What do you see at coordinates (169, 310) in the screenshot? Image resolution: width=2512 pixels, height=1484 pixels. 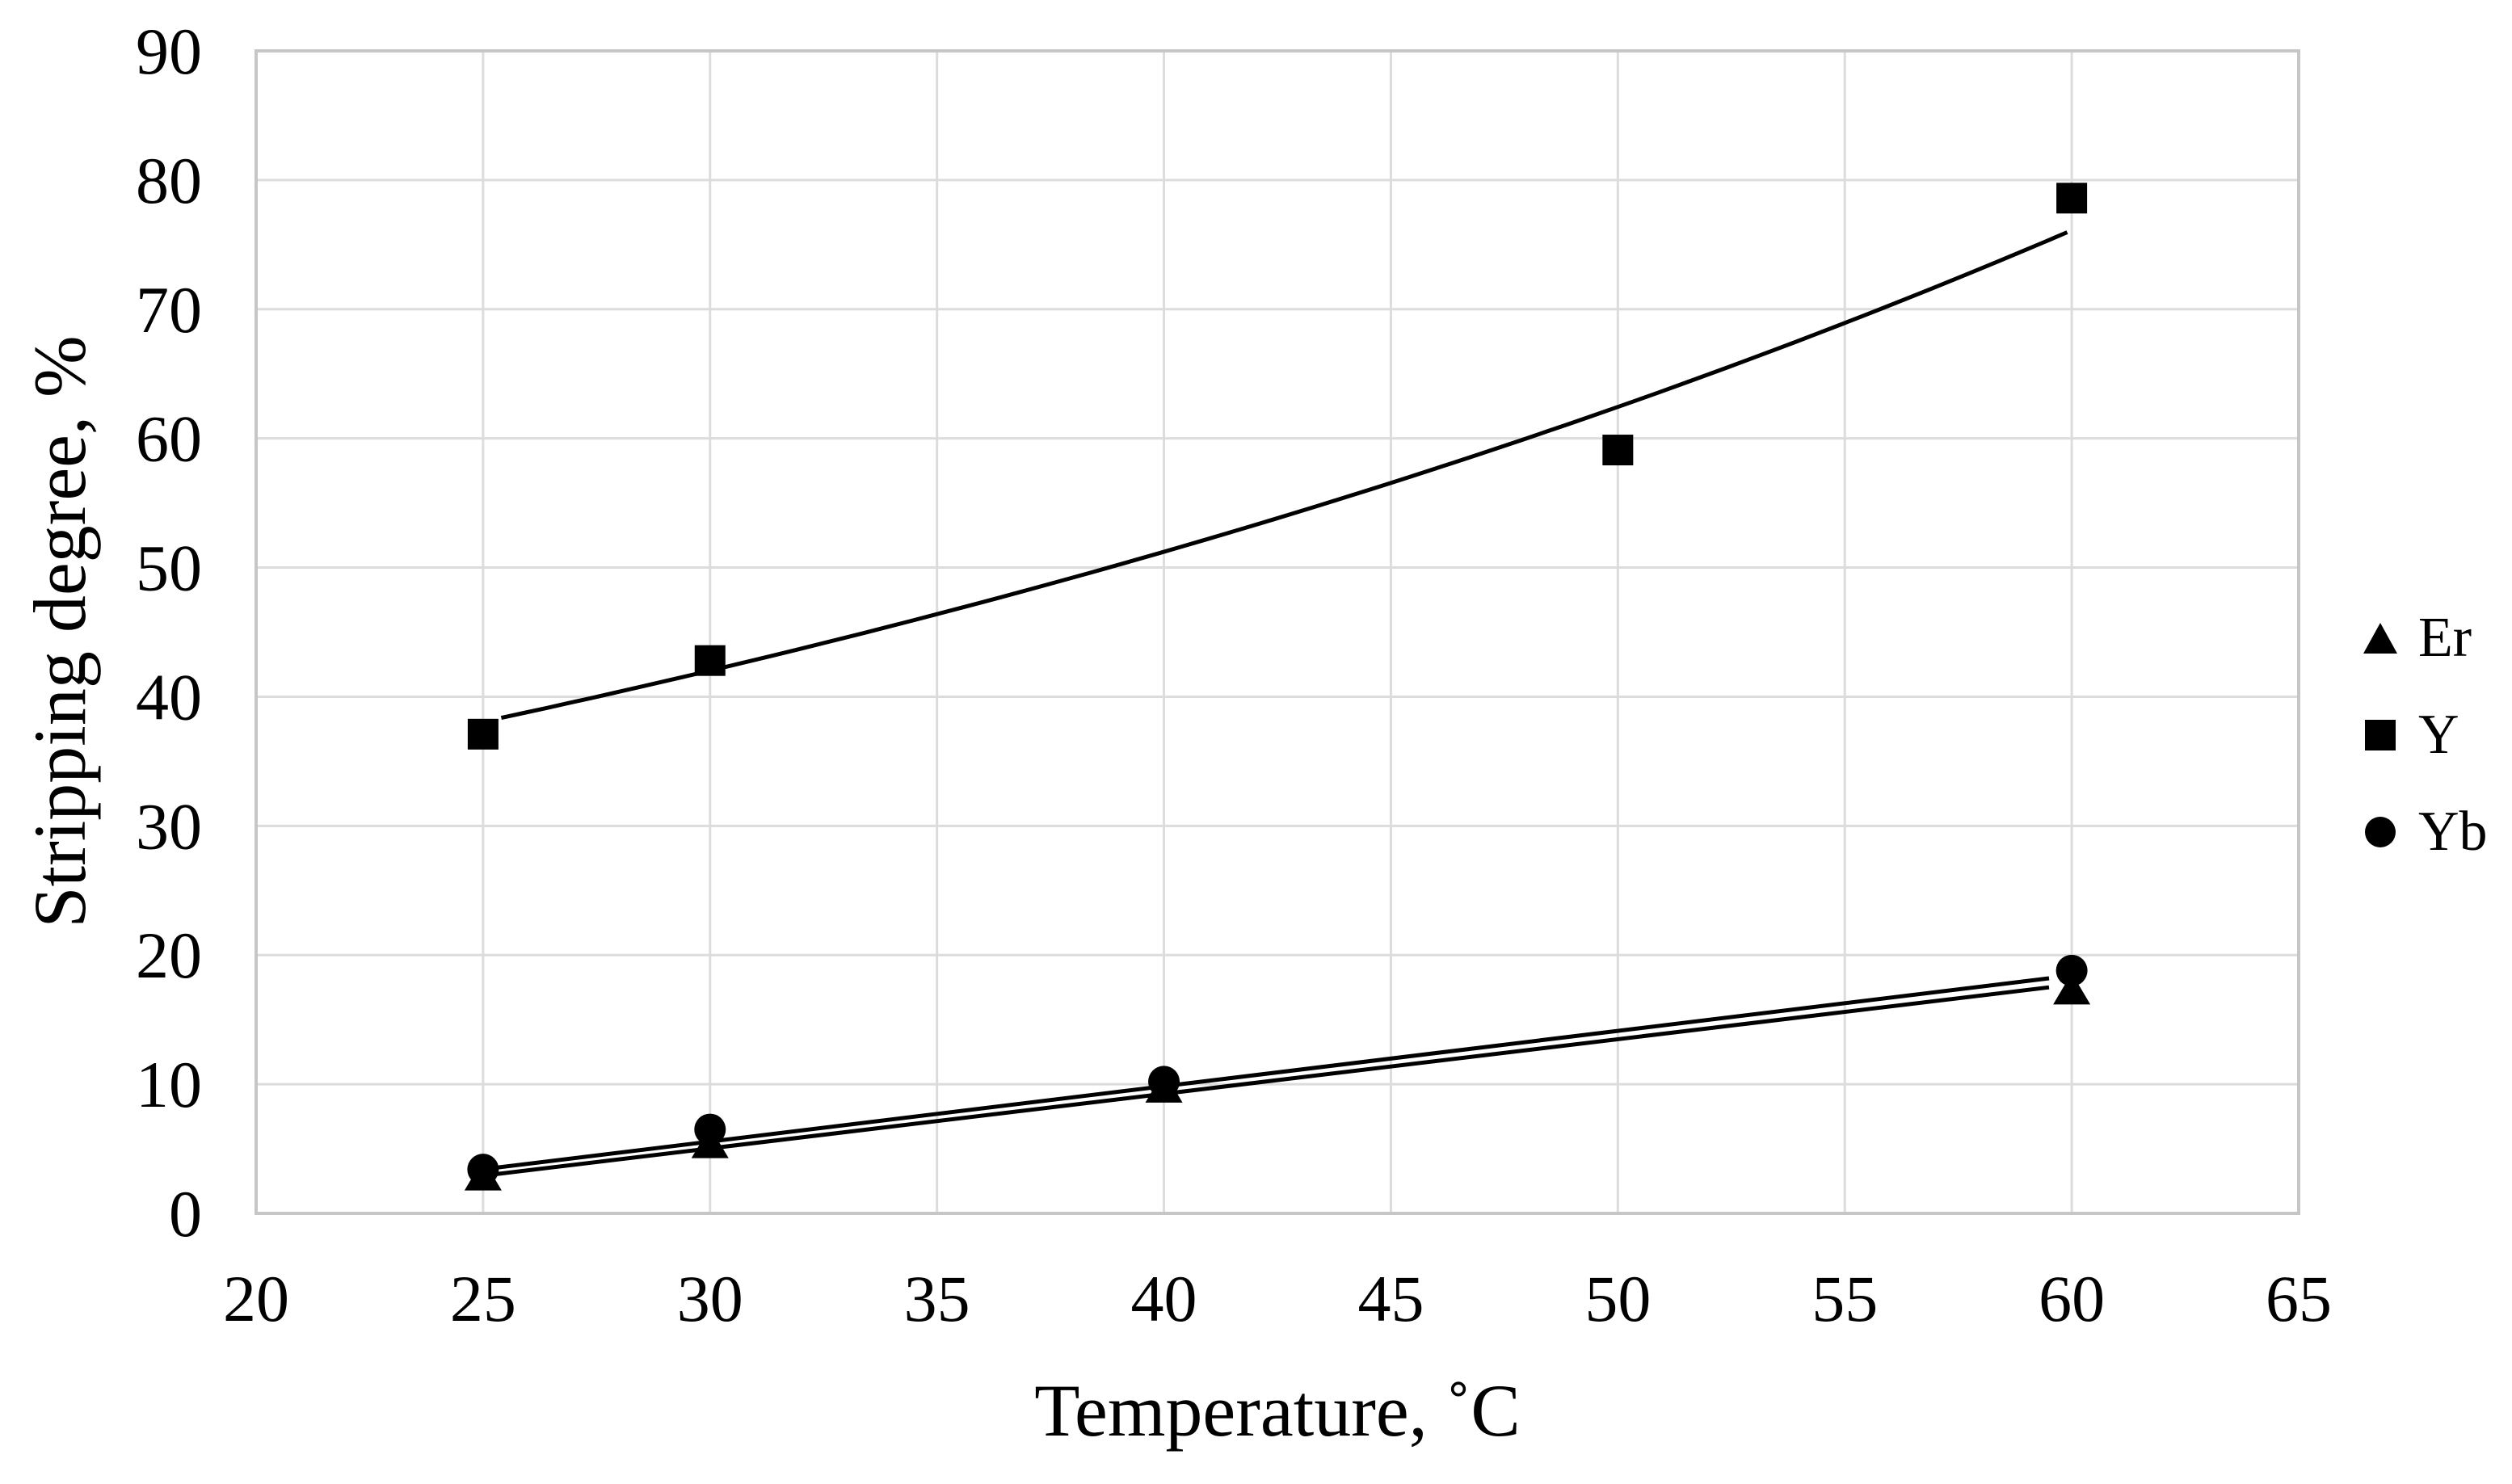 I see `y-tick-label-70: 70` at bounding box center [169, 310].